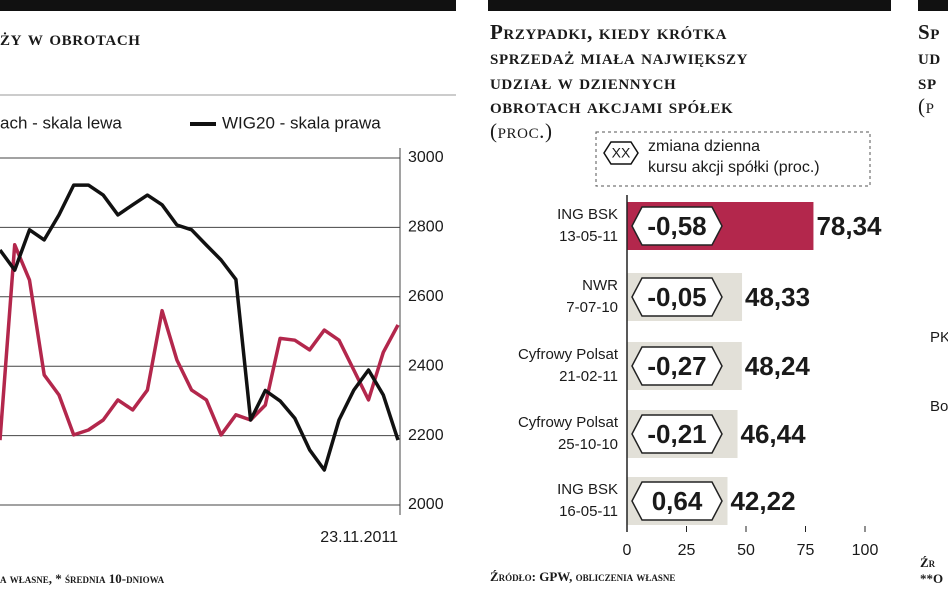 The image size is (948, 593). I want to click on category-label: 16-05-11, so click(588, 511).